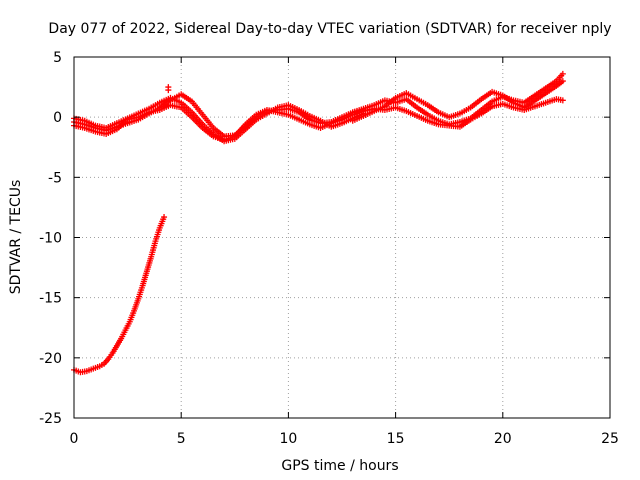 Image resolution: width=640 pixels, height=480 pixels. What do you see at coordinates (16, 237) in the screenshot?
I see `y-axis-title: SDTVAR / TECUs` at bounding box center [16, 237].